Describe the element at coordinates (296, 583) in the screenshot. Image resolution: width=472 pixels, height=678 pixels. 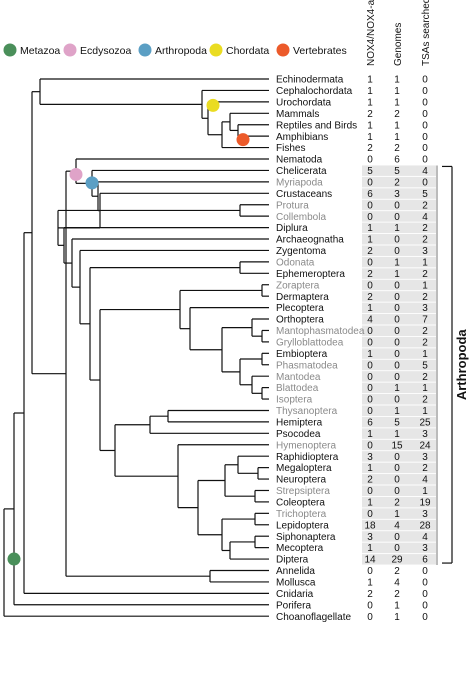
I see `taxon-label: Mollusca` at that location.